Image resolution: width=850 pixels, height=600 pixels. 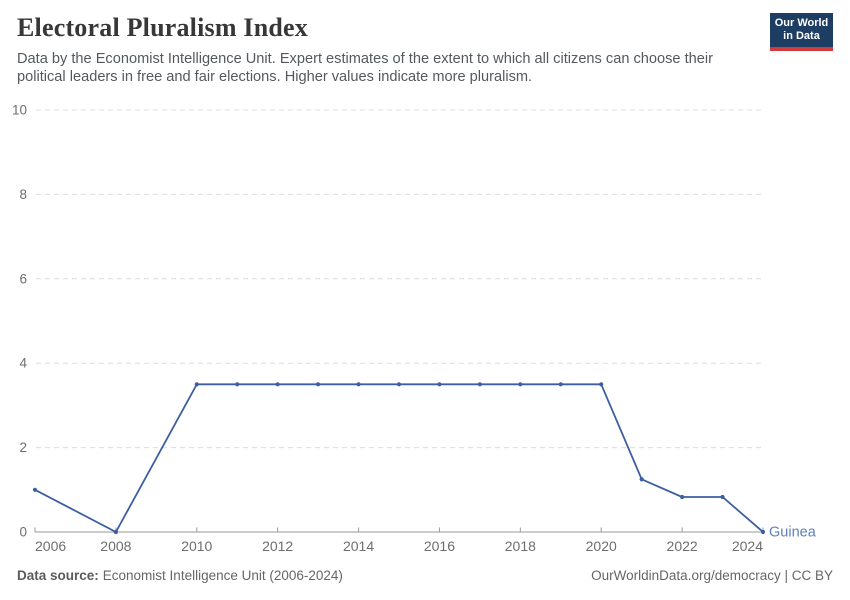 What do you see at coordinates (747, 546) in the screenshot?
I see `x-tick-label: 2024` at bounding box center [747, 546].